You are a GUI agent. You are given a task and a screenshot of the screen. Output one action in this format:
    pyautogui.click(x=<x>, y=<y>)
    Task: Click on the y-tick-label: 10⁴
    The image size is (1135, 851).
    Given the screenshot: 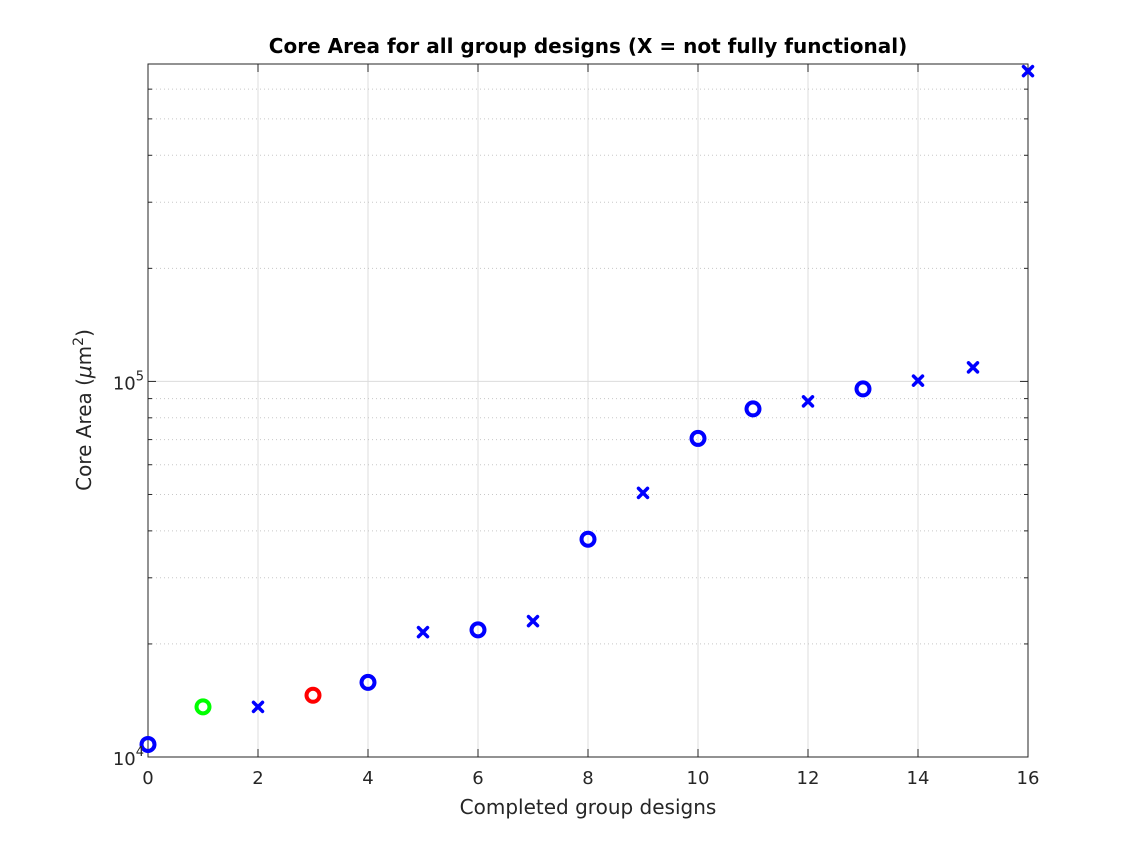 What is the action you would take?
    pyautogui.click(x=128, y=757)
    